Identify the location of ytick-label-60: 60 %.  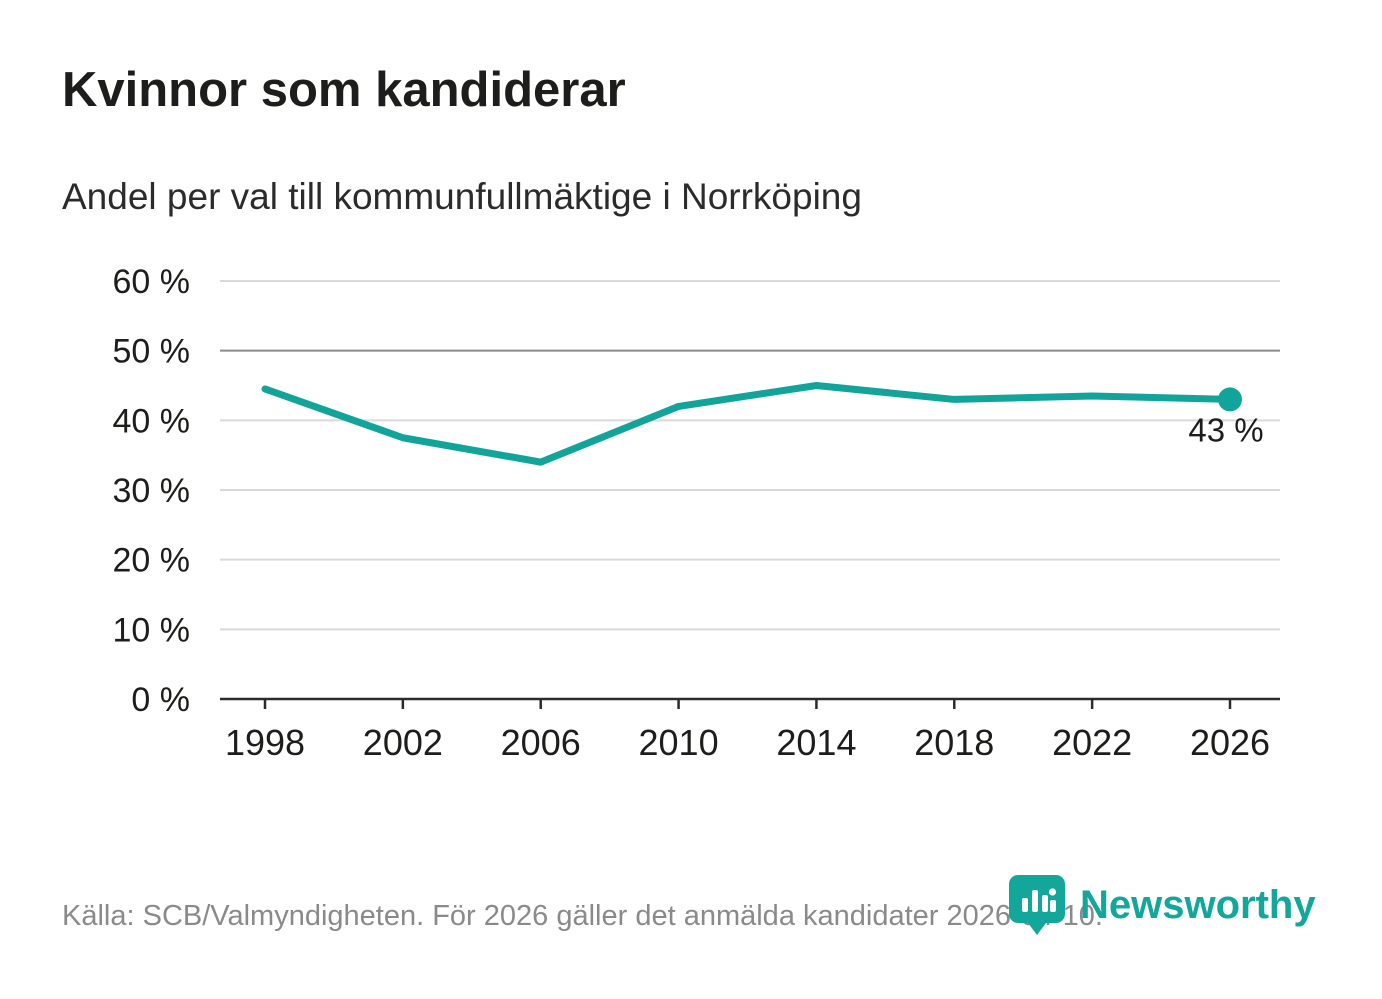
(152, 282).